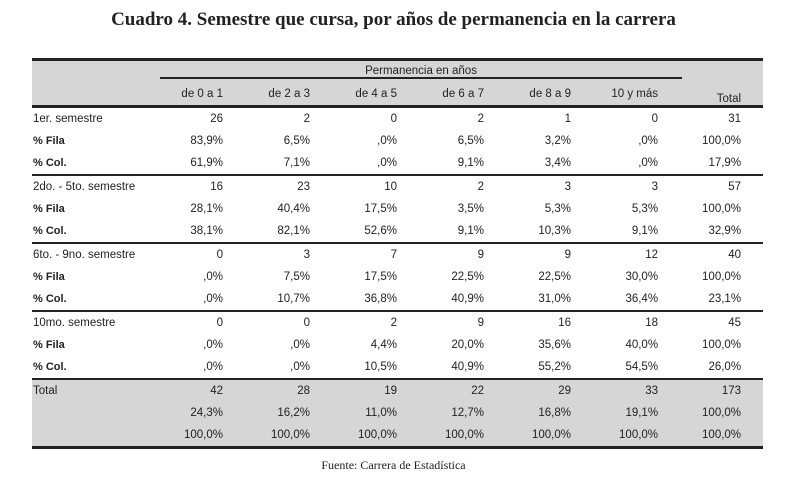  Describe the element at coordinates (729, 99) in the screenshot. I see `column-header-total: Total` at that location.